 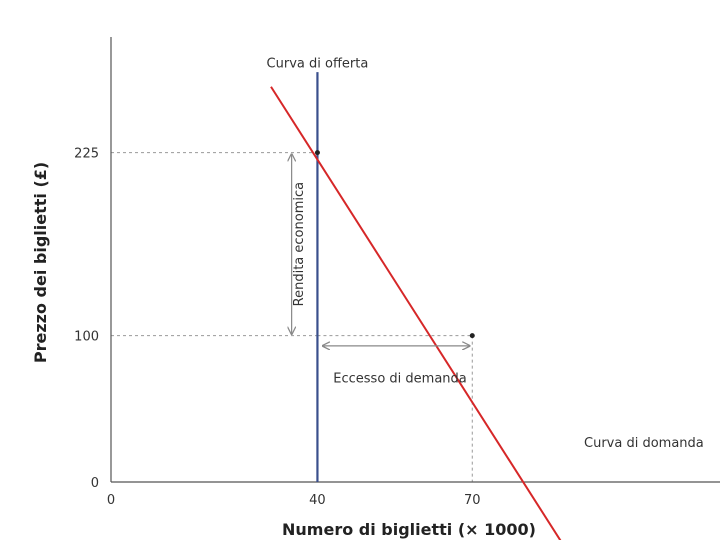 I want to click on x-tick-label: 0, so click(x=111, y=500).